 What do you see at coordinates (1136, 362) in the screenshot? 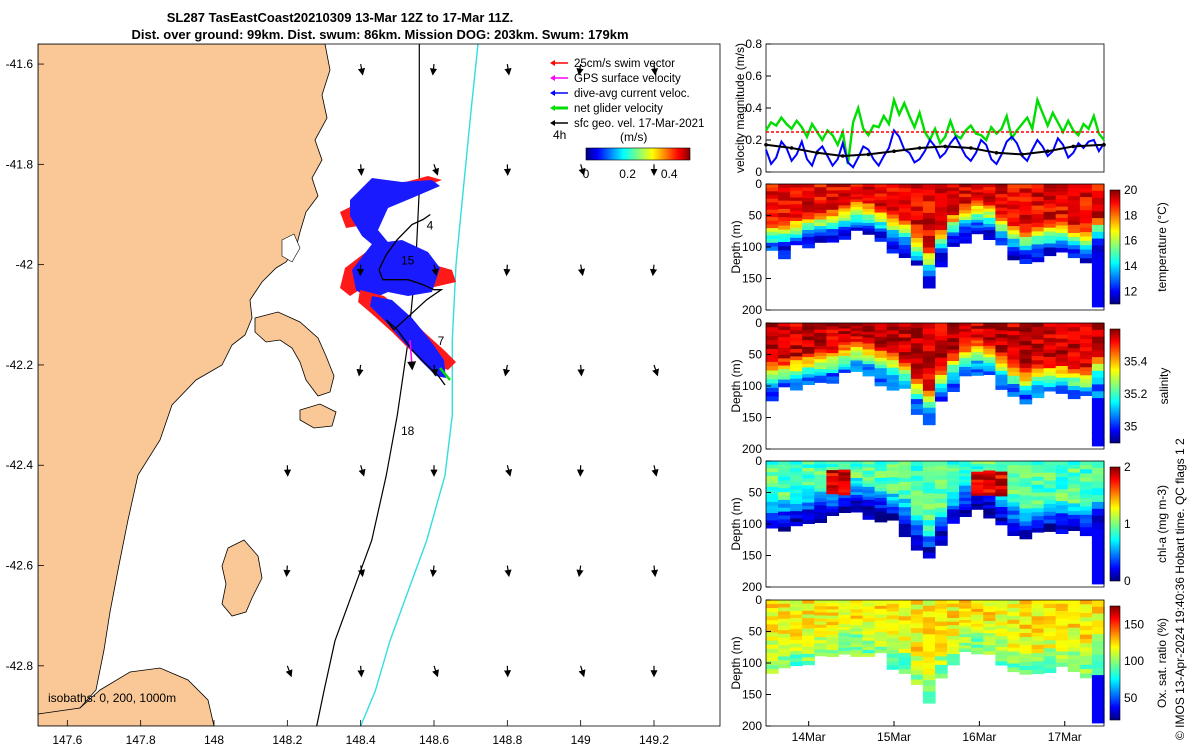
I see `section-colorbar-tick-label: 35.4` at bounding box center [1136, 362].